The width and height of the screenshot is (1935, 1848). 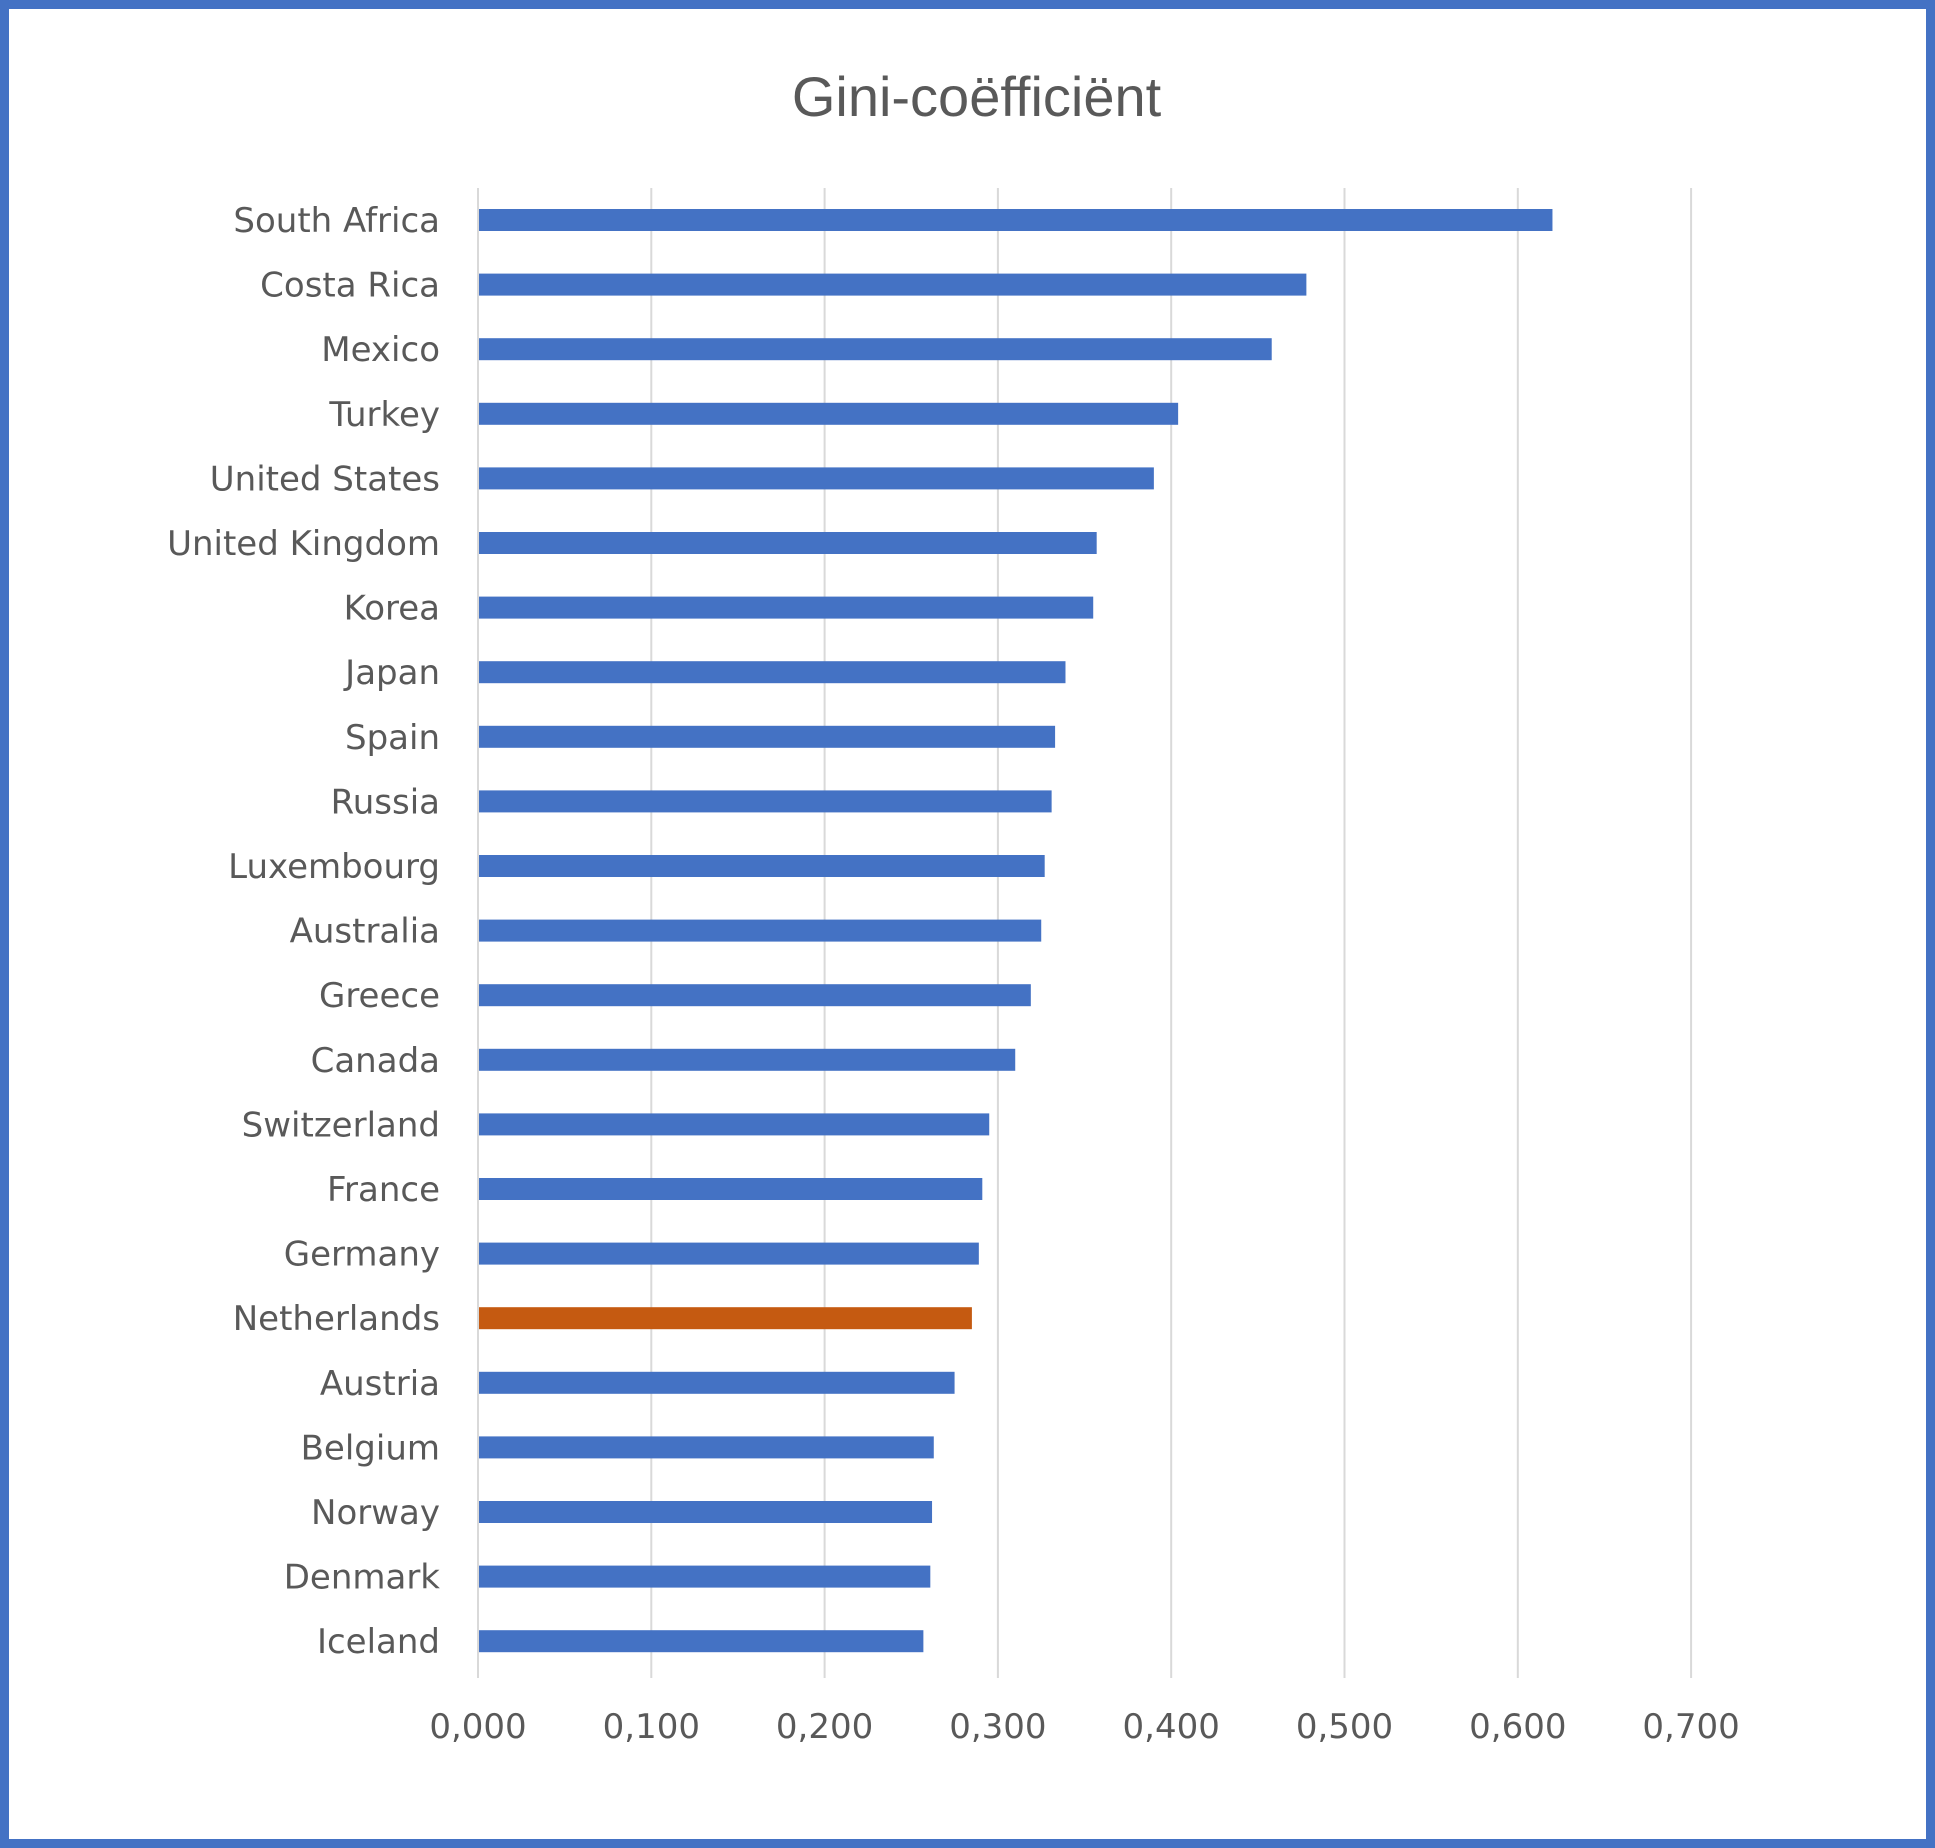 What do you see at coordinates (303, 544) in the screenshot?
I see `category-label: United Kingdom` at bounding box center [303, 544].